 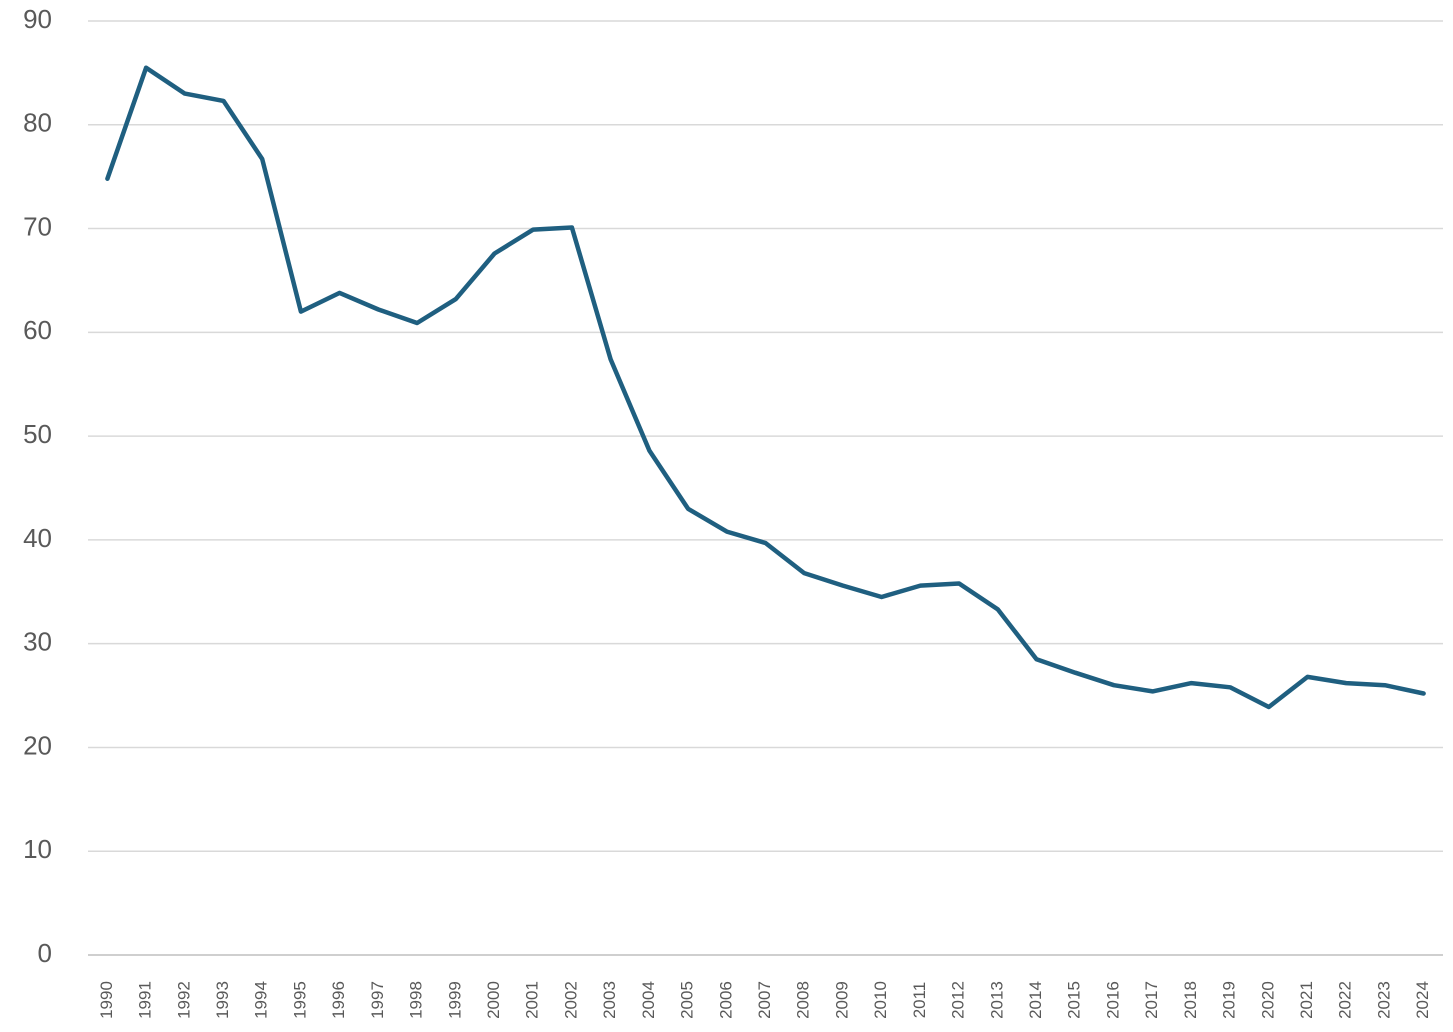 I want to click on x-tick-label: 2023, so click(x=1383, y=1000).